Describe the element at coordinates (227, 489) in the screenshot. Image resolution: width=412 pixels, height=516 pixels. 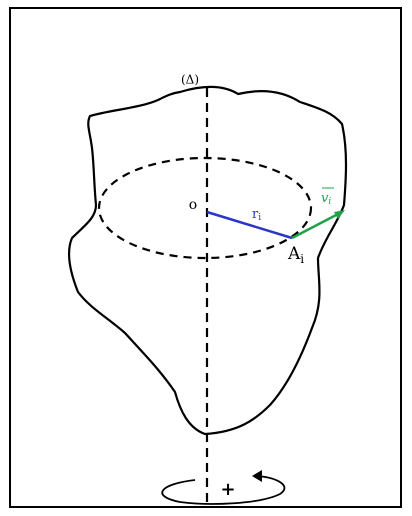
I see `rotation-sense-label: +` at that location.